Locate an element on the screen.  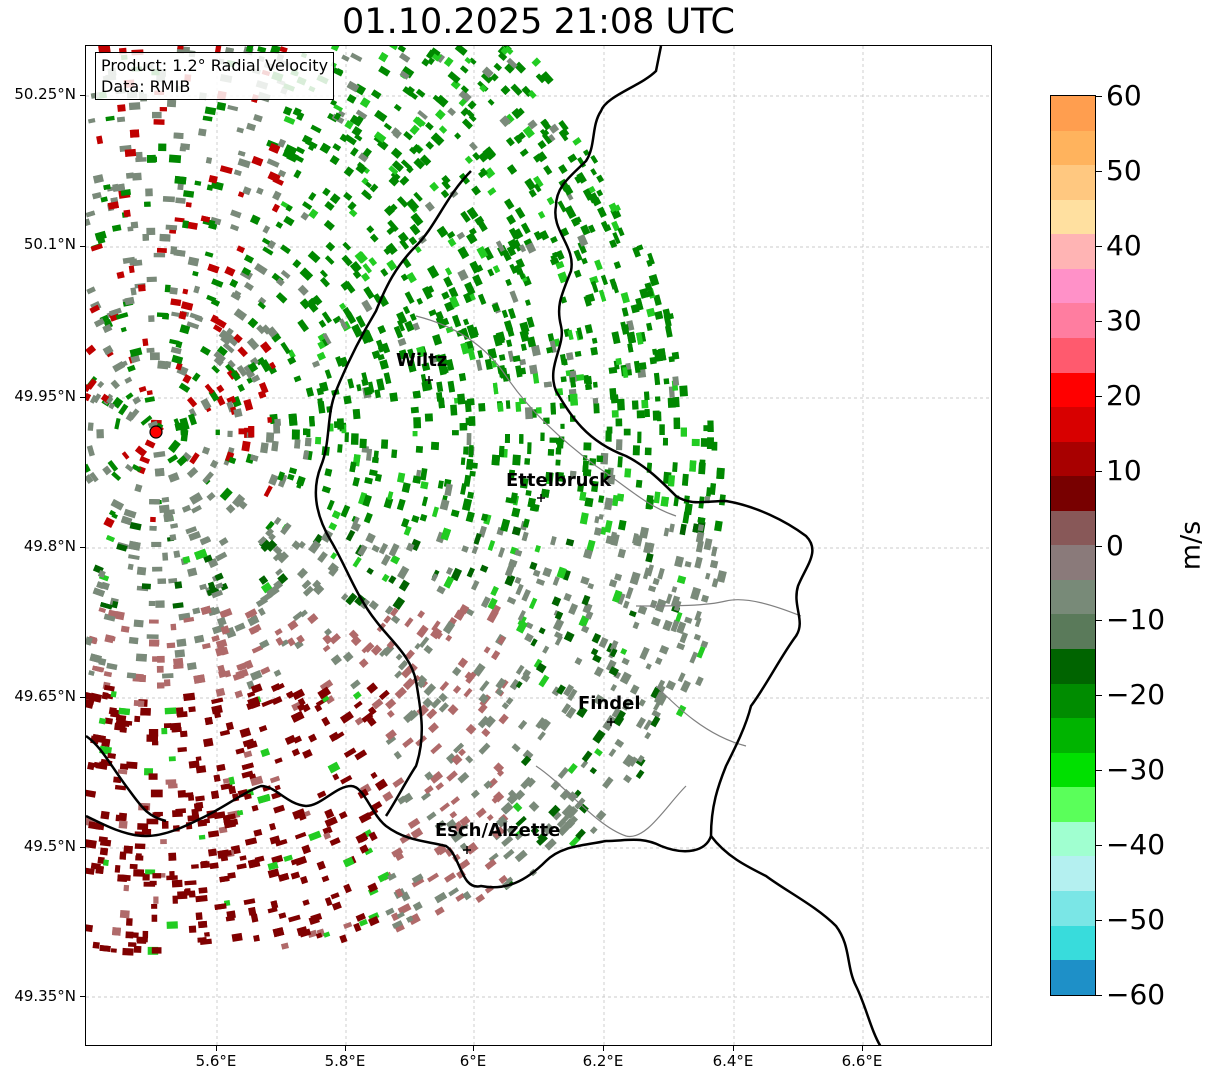
country-border is located at coordinates (126, 778).